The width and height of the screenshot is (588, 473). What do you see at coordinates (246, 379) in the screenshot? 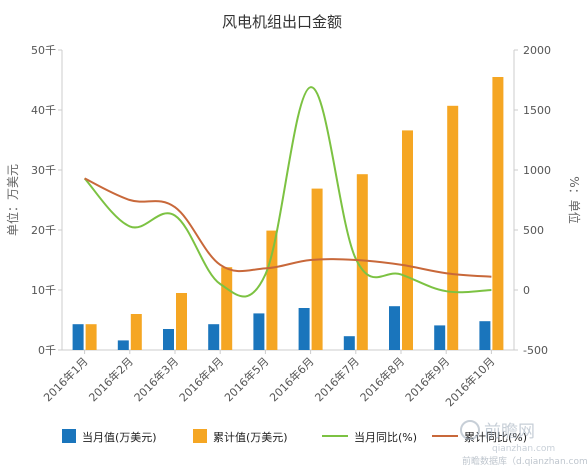
I see `x-tick-label: 2016年5月` at bounding box center [246, 379].